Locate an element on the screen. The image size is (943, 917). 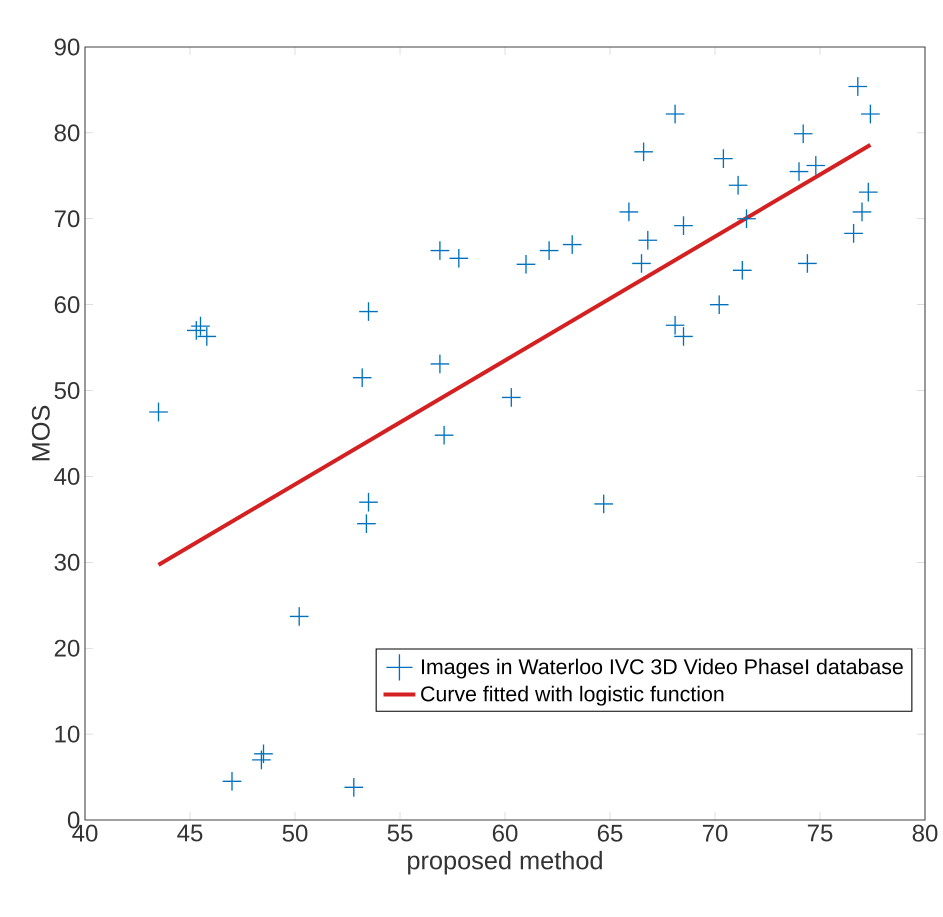
x-tick-label: 45 is located at coordinates (189, 833).